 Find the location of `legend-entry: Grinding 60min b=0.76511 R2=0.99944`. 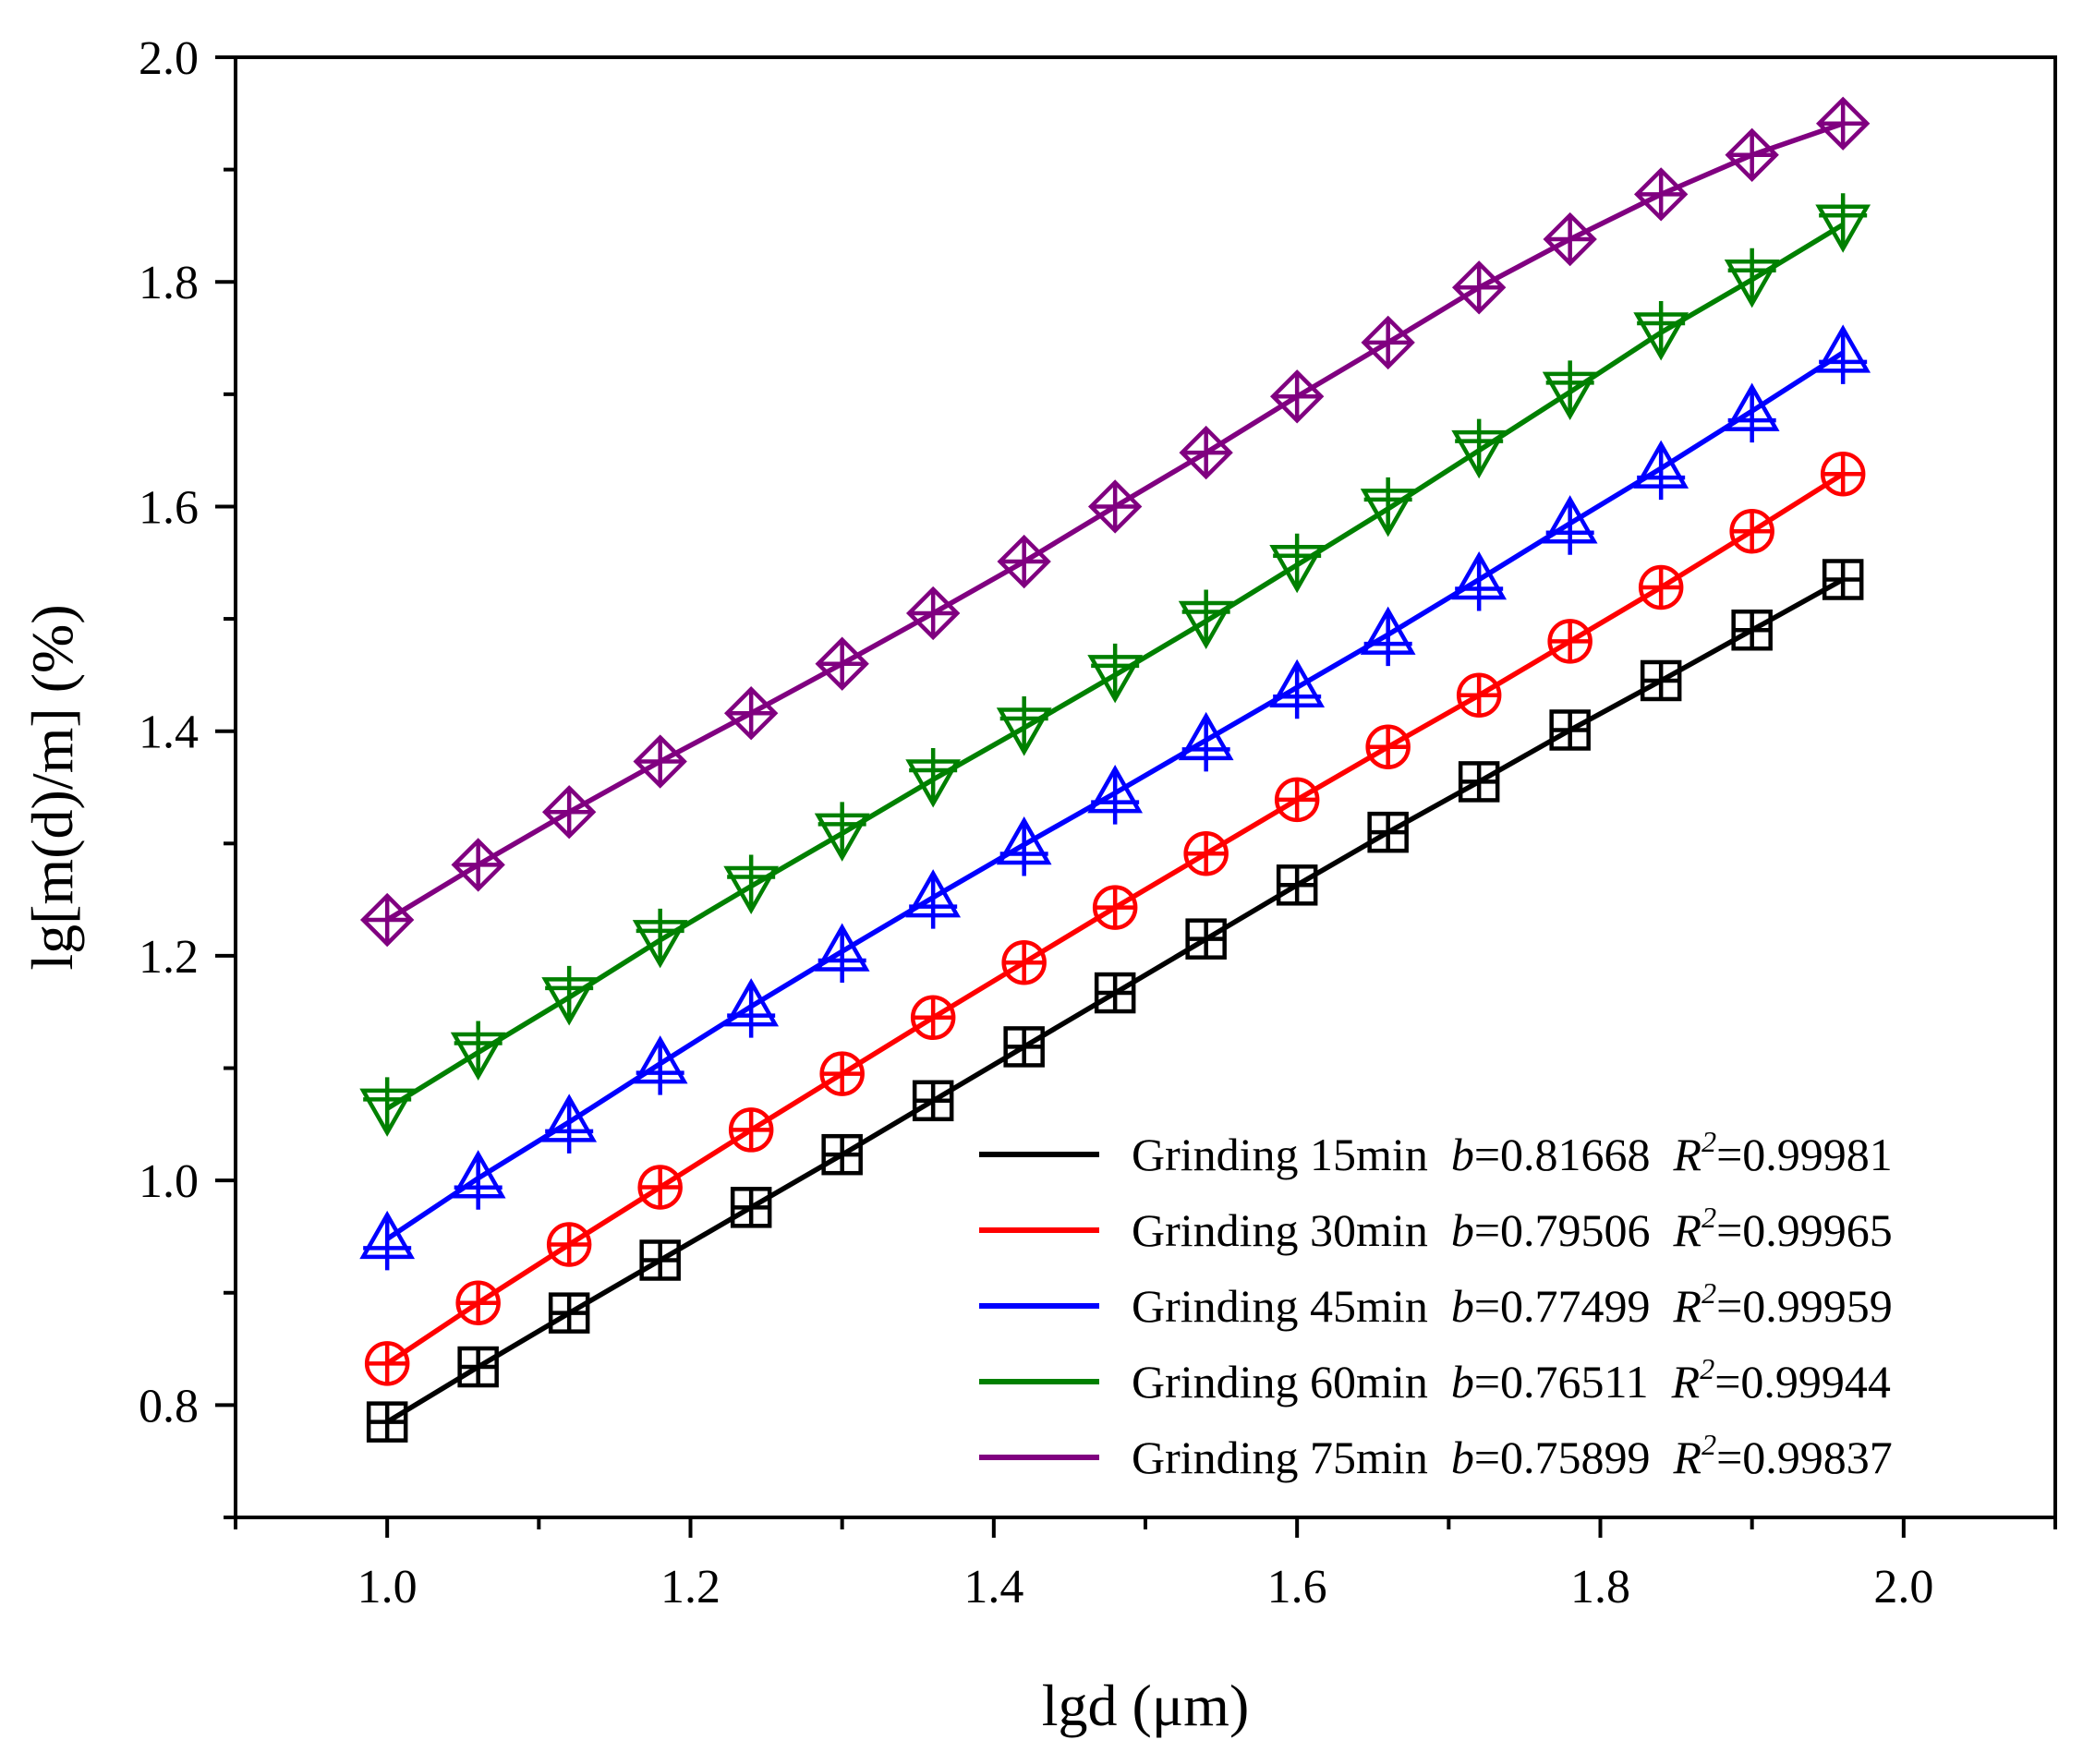

legend-entry: Grinding 60min b=0.76511 R2=0.99944 is located at coordinates (1435, 1380).